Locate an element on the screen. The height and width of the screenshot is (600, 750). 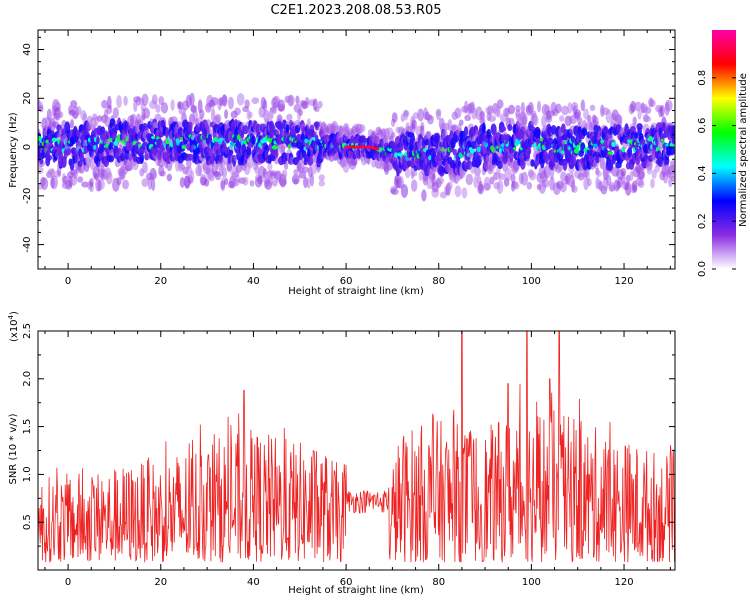
colorbar-tick-label: 0.0 is located at coordinates (702, 269).